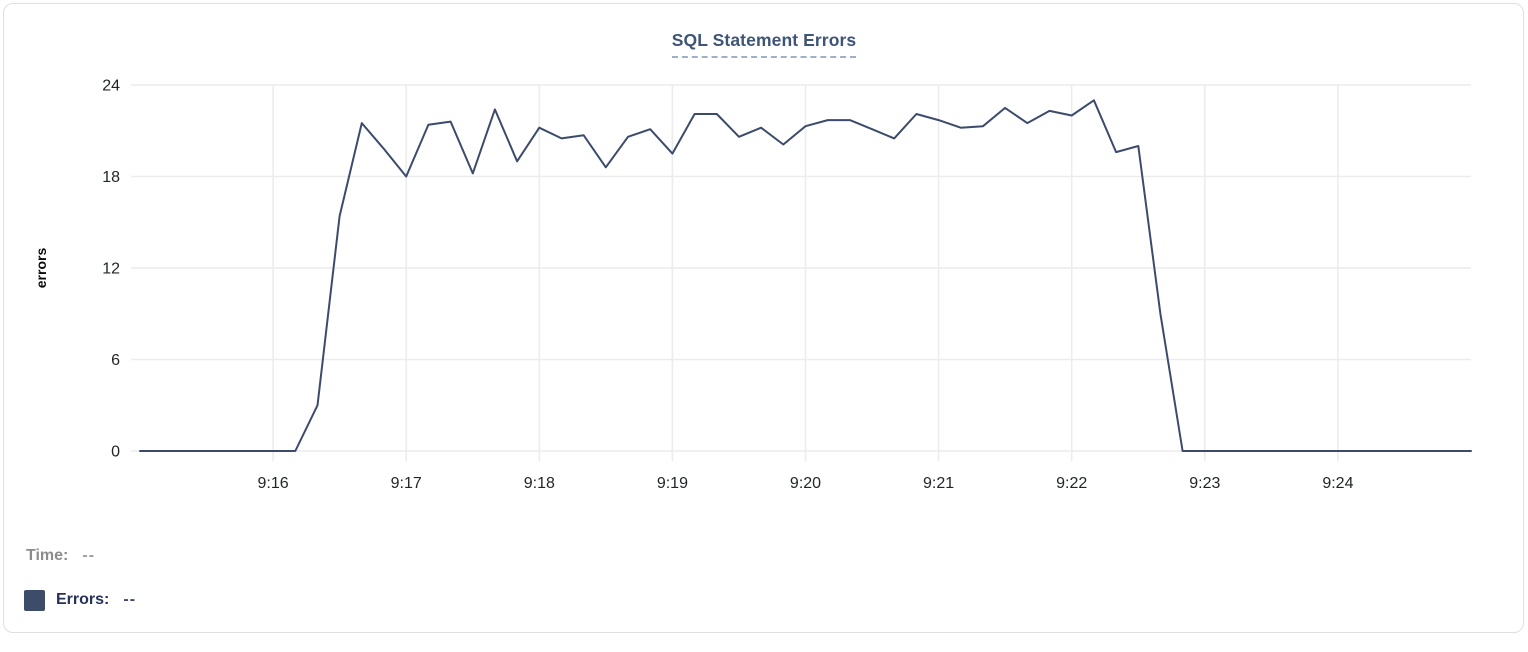 The width and height of the screenshot is (1528, 652). What do you see at coordinates (115, 360) in the screenshot?
I see `y-tick-label: 6` at bounding box center [115, 360].